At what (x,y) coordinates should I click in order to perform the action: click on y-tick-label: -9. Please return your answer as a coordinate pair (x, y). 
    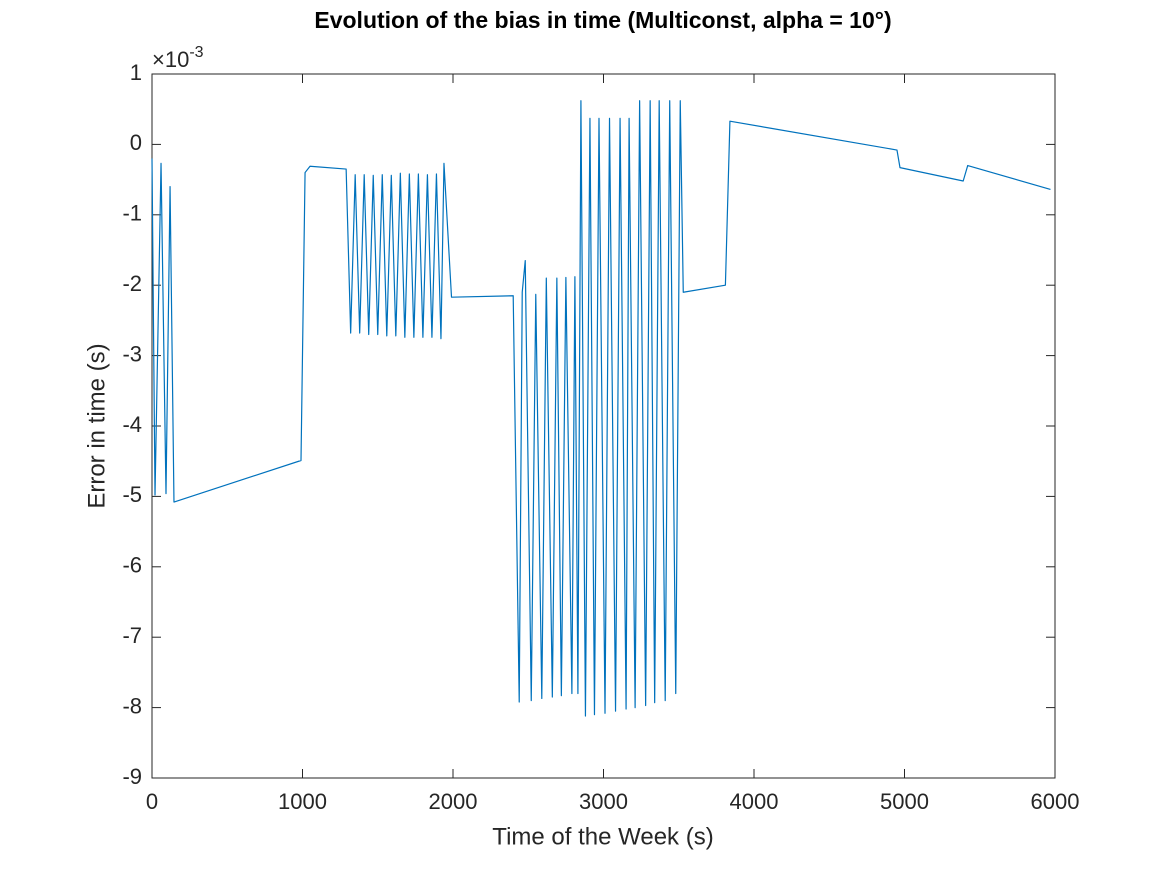
    Looking at the image, I should click on (132, 776).